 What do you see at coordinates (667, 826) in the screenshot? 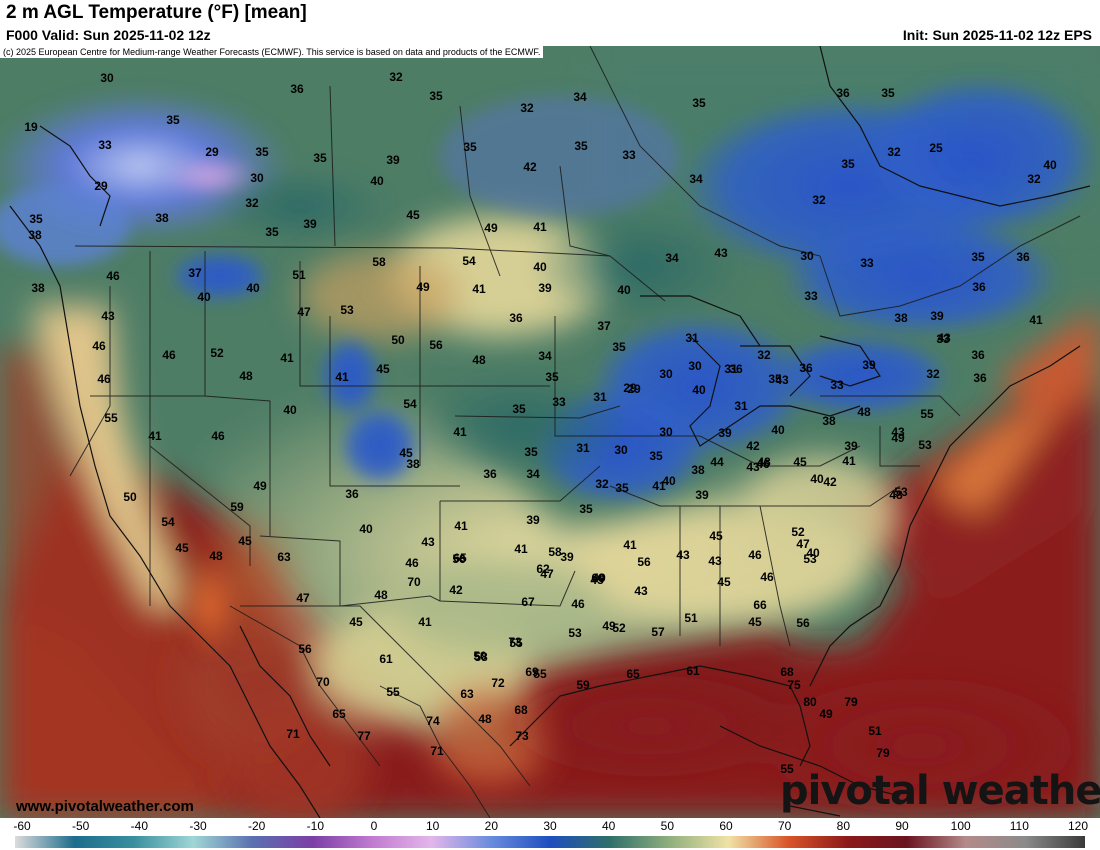
I see `legend-tick-label: 50` at bounding box center [667, 826].